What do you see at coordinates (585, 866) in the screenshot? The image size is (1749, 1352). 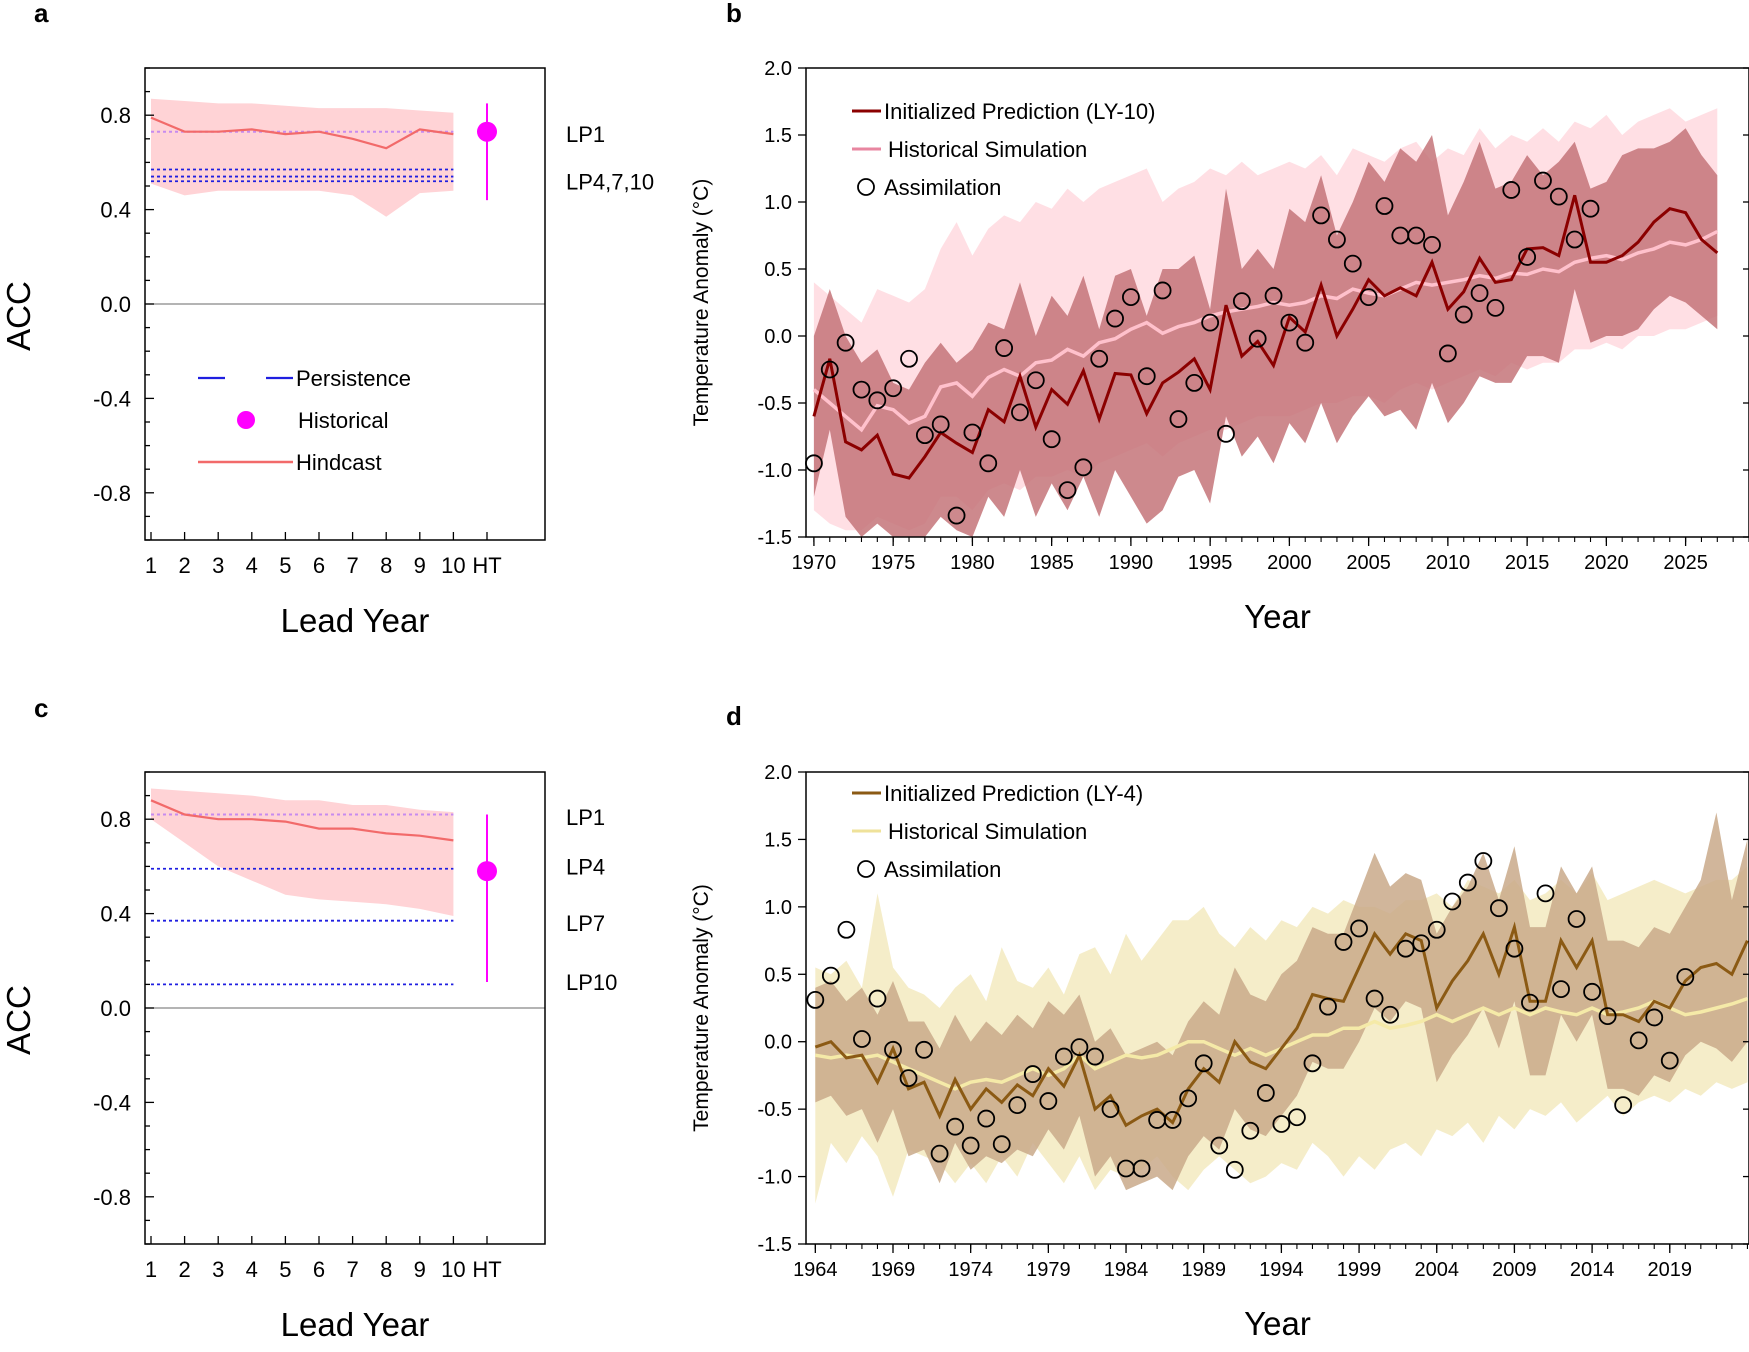 I see `lp-label: LP4` at bounding box center [585, 866].